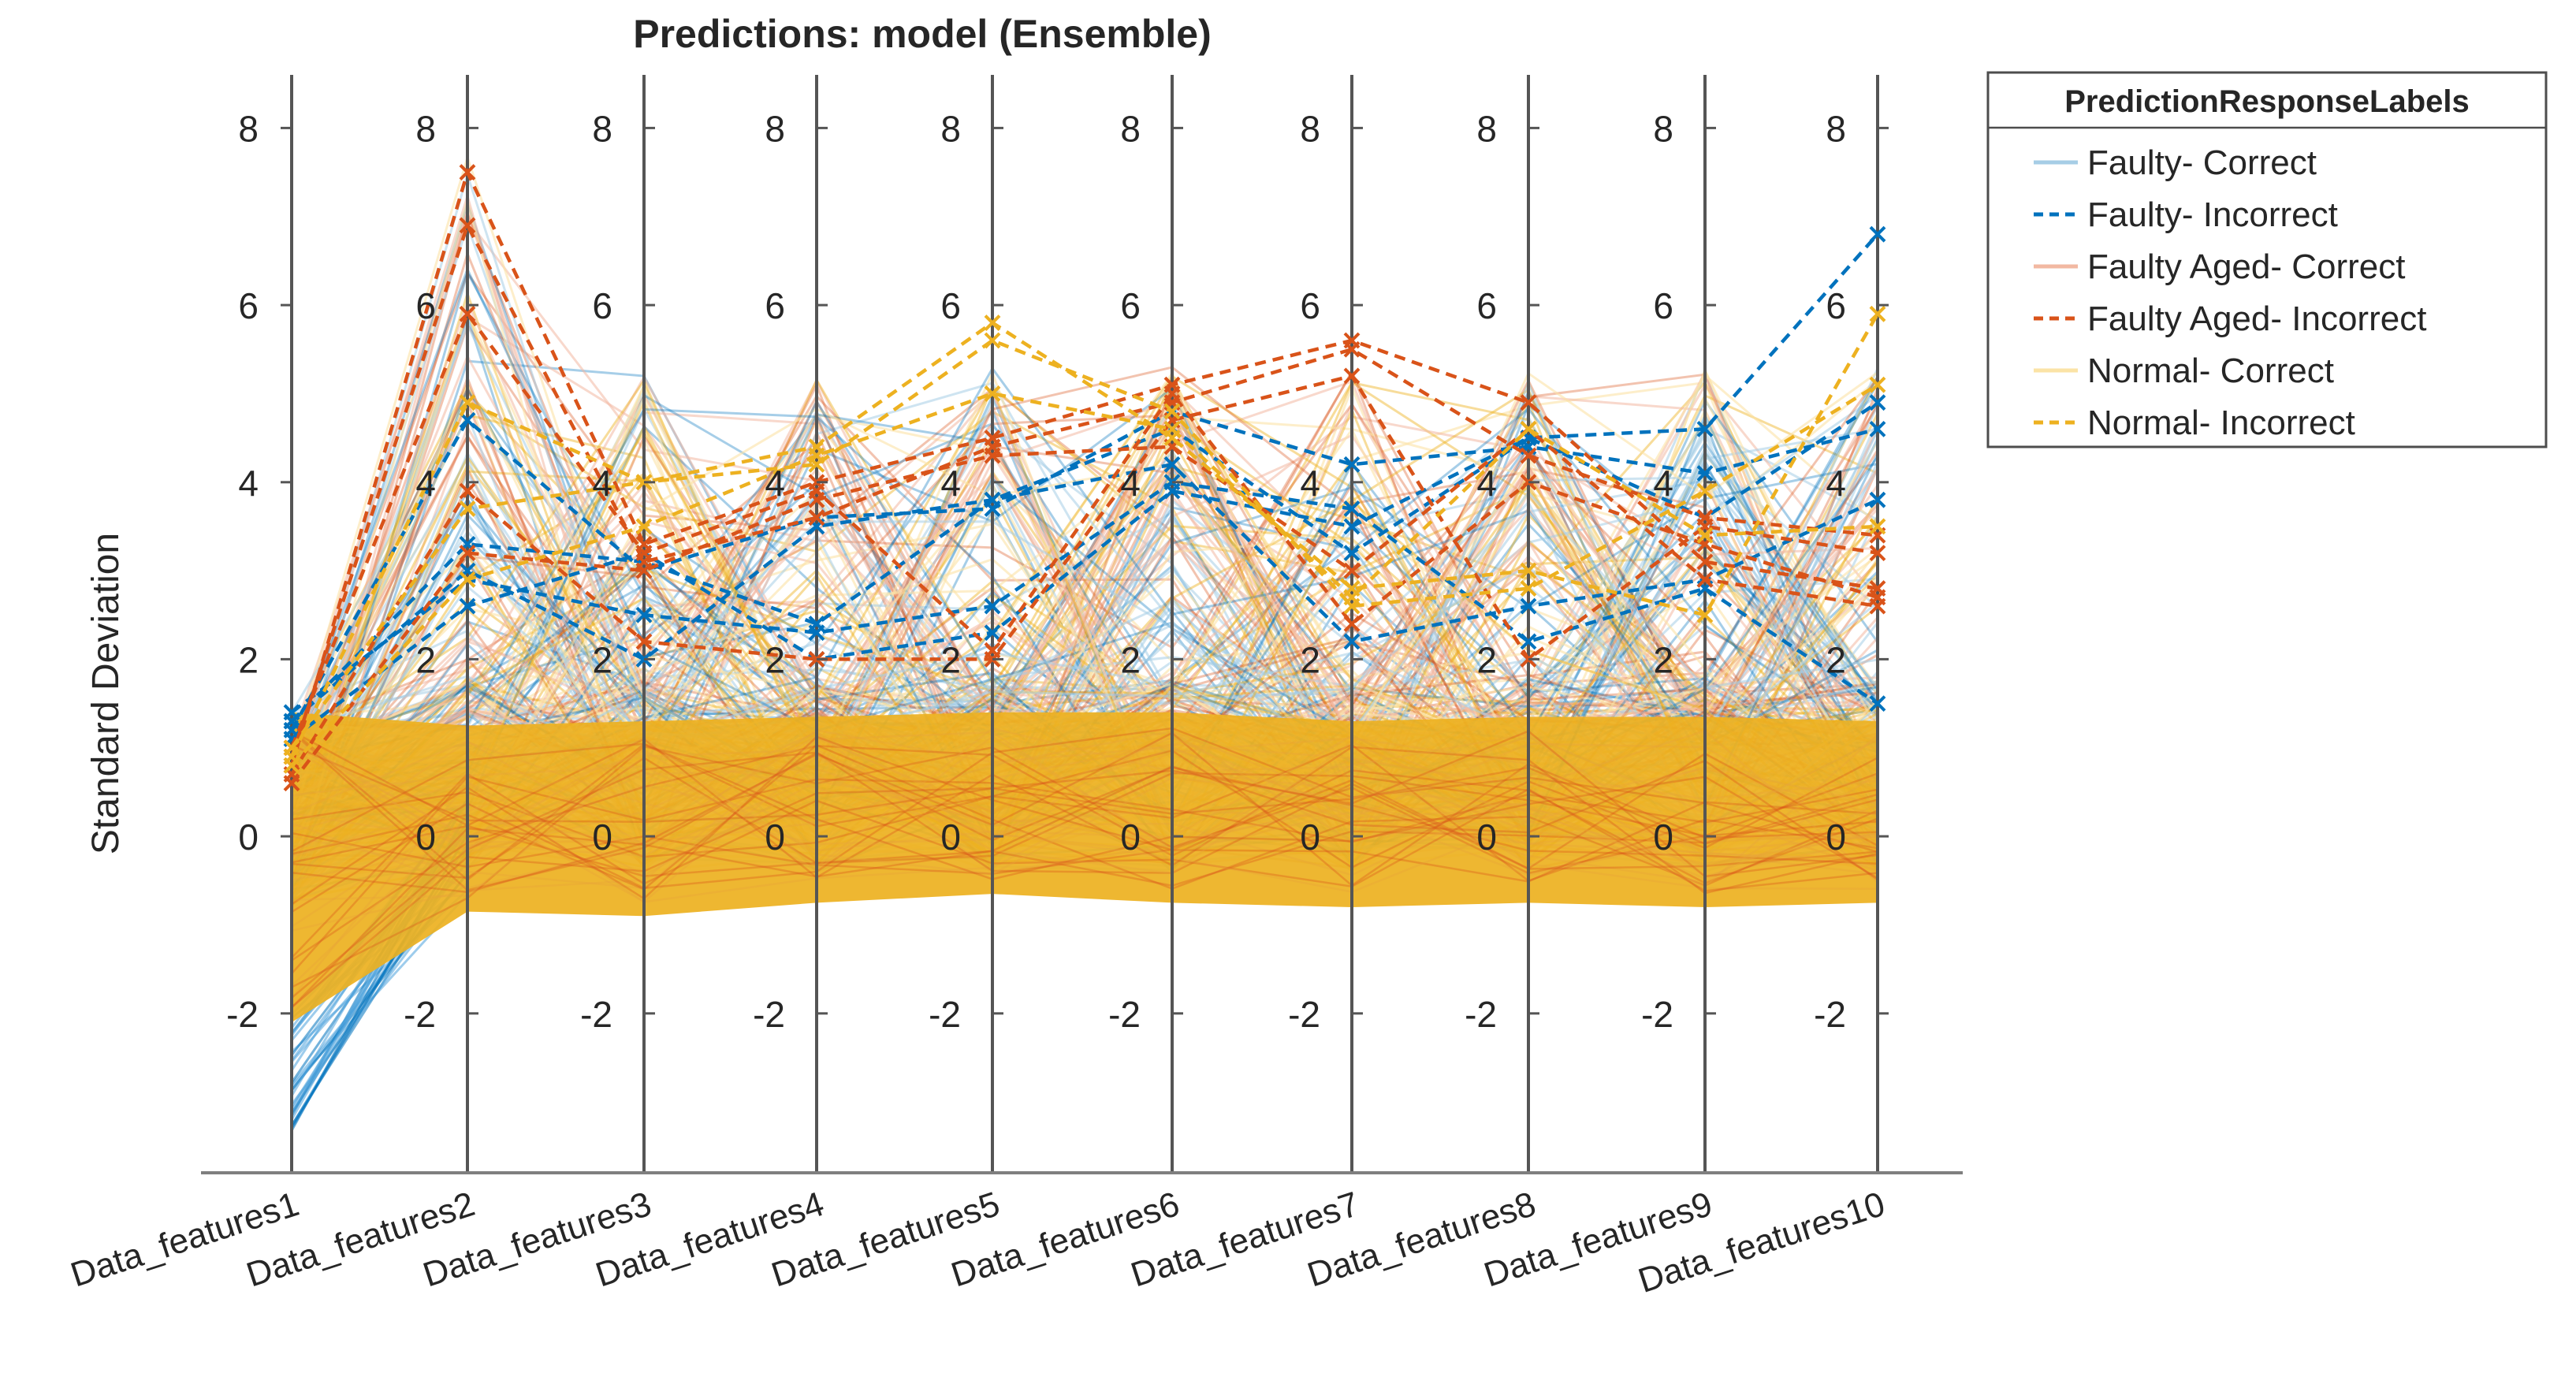 The width and height of the screenshot is (2576, 1399). What do you see at coordinates (106, 693) in the screenshot?
I see `y-axis-label: Standard Deviation` at bounding box center [106, 693].